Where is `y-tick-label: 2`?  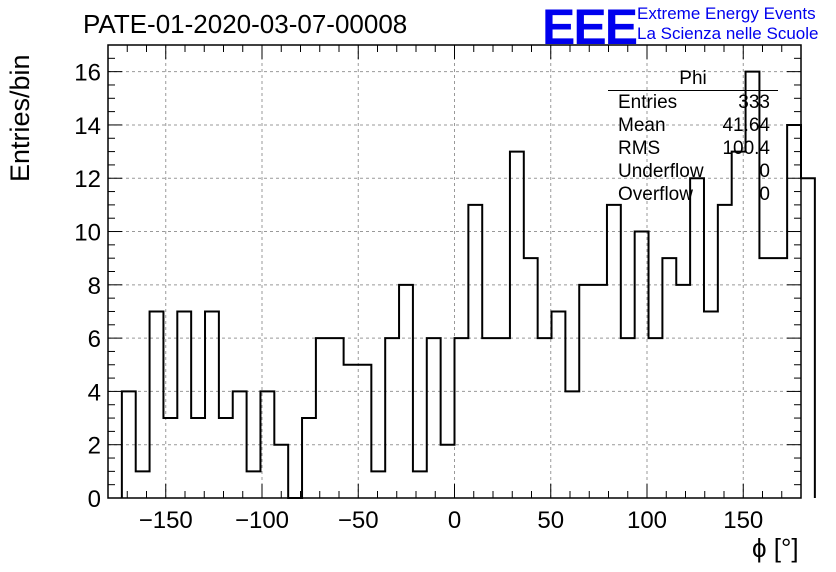 y-tick-label: 2 is located at coordinates (94, 446).